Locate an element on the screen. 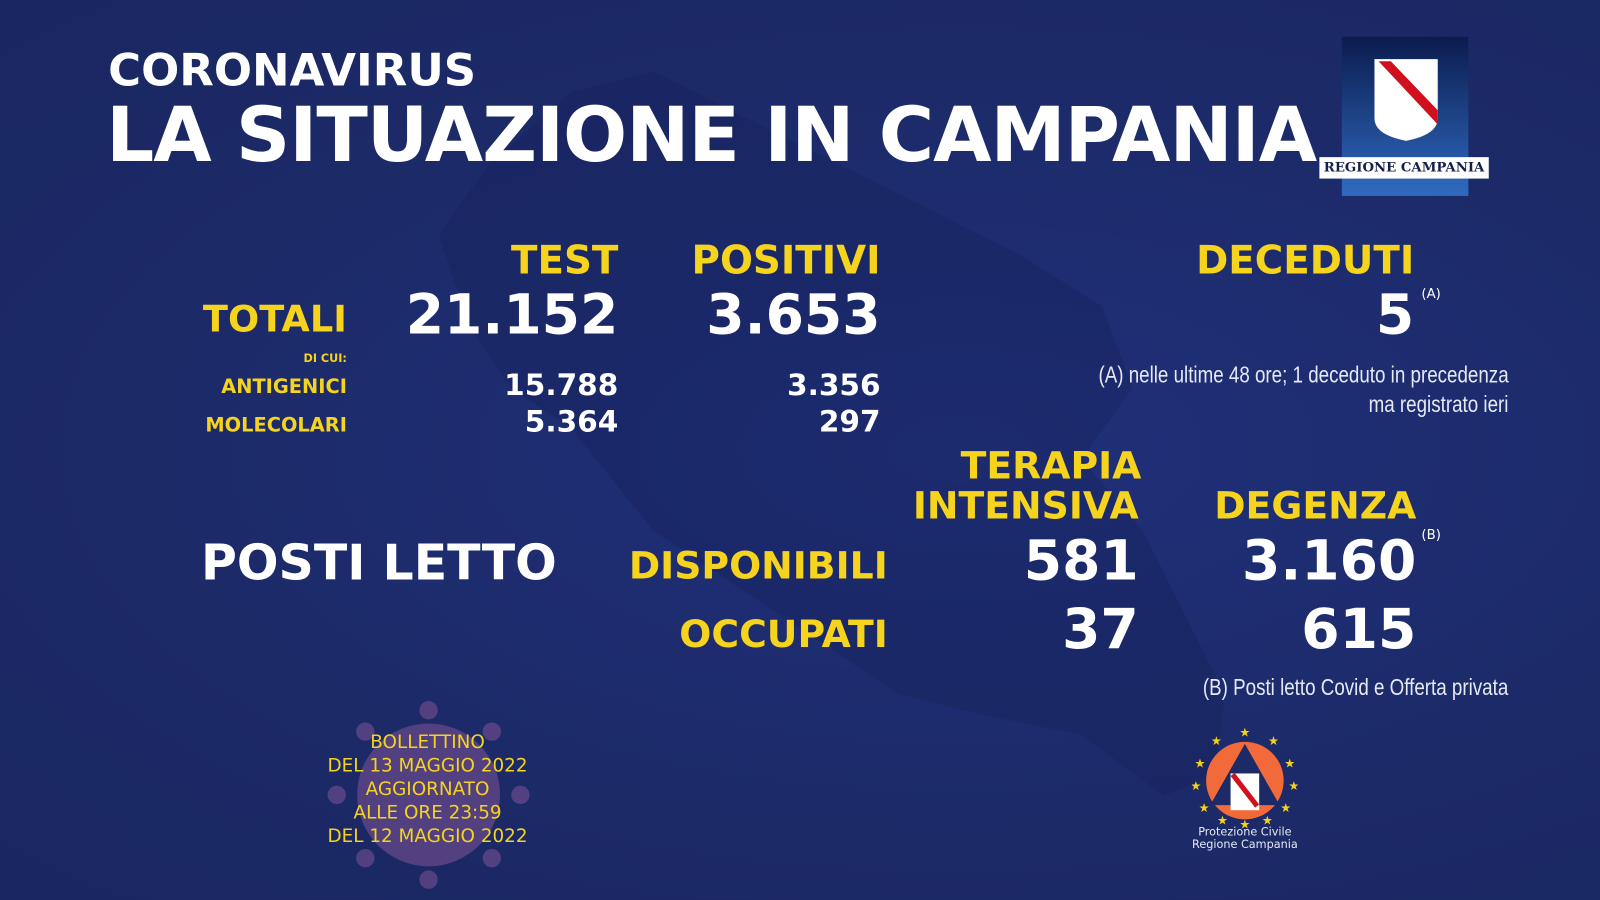 The image size is (1600, 900). antigenici-test: 15.788 is located at coordinates (561, 385).